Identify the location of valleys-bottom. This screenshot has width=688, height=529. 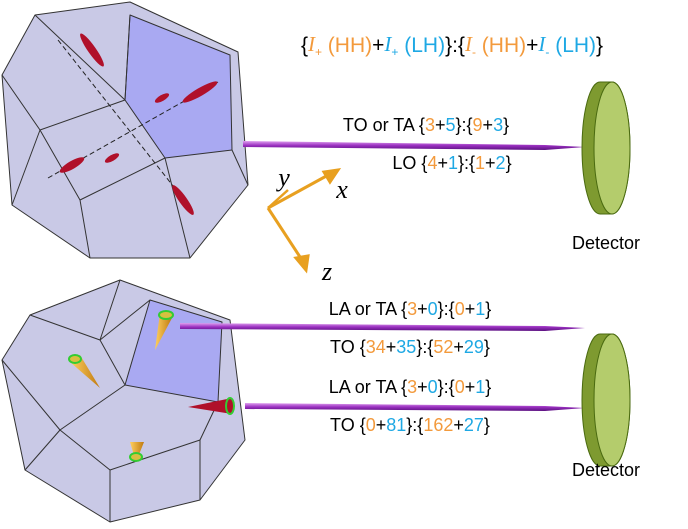
(151, 386).